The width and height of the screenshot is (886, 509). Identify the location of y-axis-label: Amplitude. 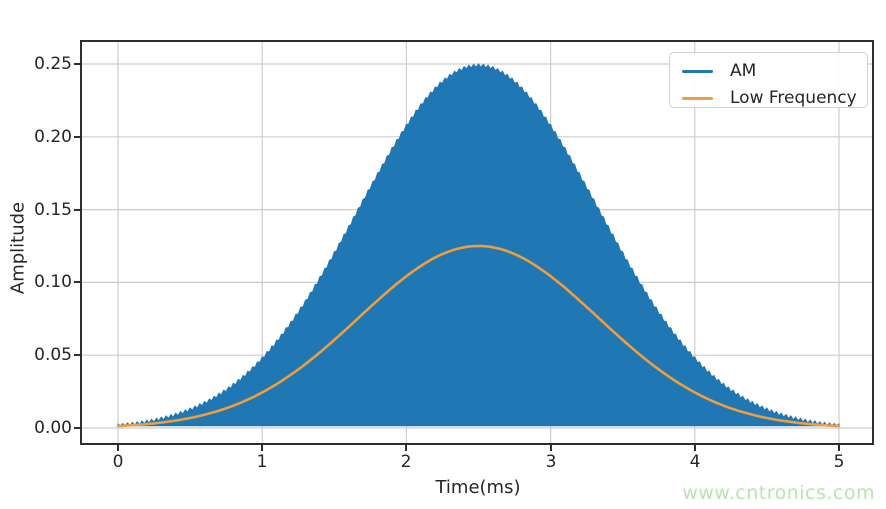
(18, 248).